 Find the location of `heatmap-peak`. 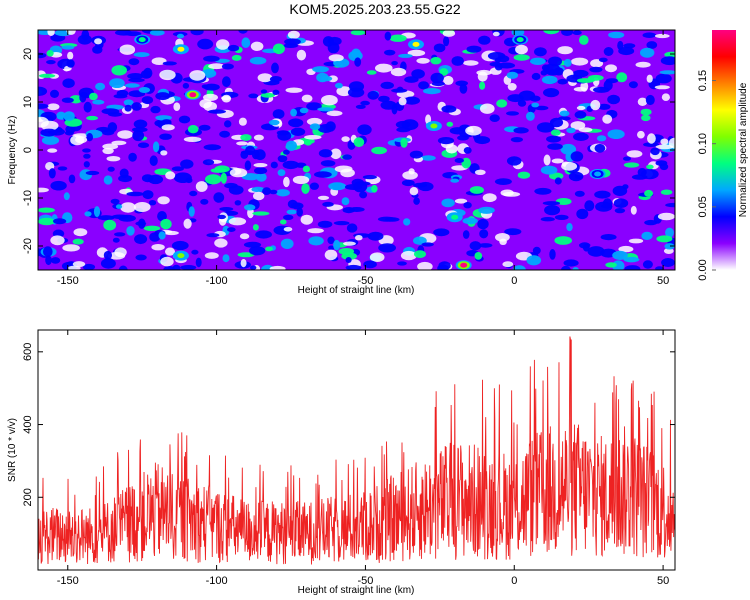

heatmap-peak is located at coordinates (416, 44).